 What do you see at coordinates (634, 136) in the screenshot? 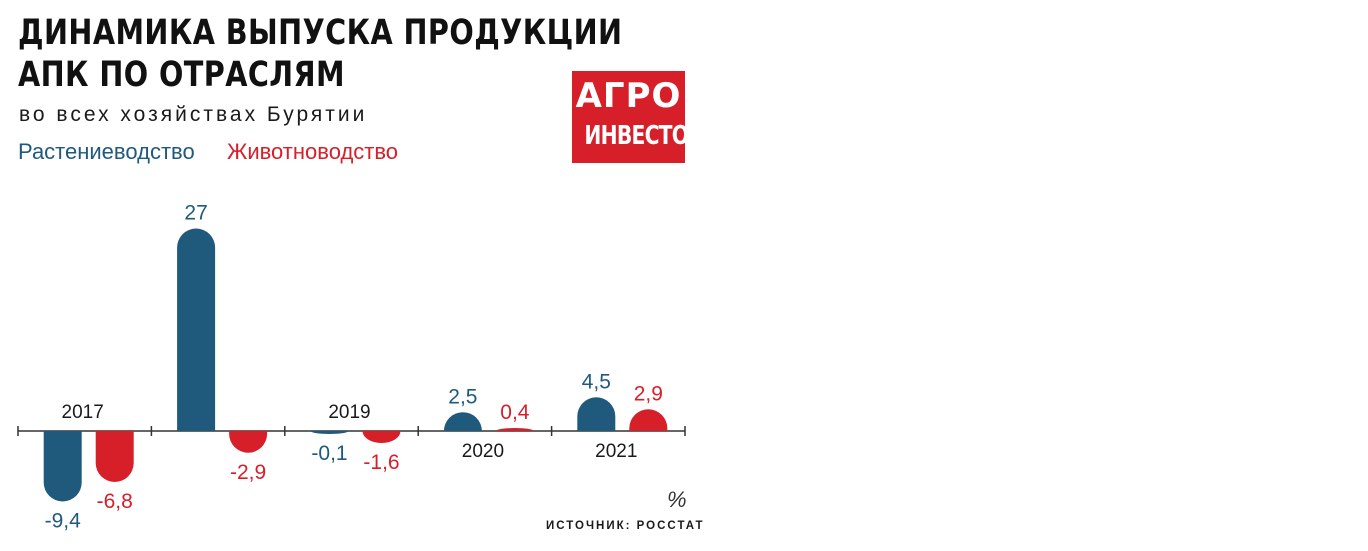
I see `logo-line-2: ИНВЕСТОР` at bounding box center [634, 136].